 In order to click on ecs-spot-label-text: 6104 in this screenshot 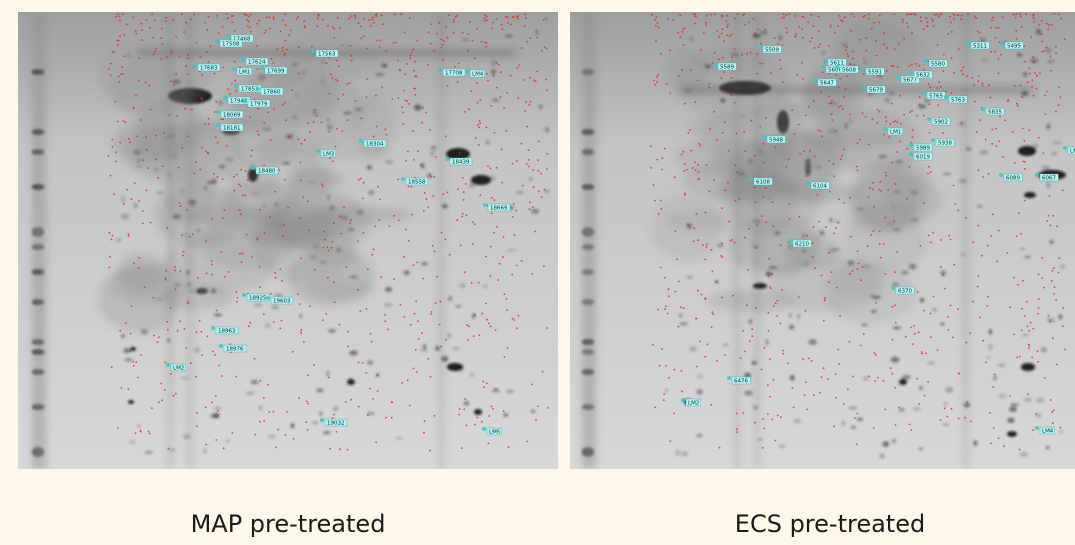, I will do `click(820, 187)`.